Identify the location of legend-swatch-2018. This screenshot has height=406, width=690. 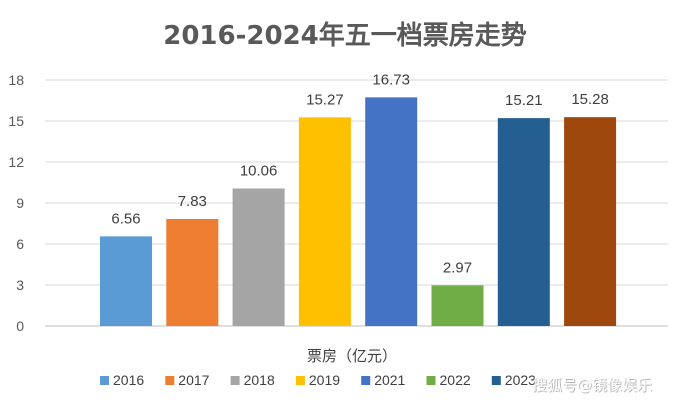
(235, 380).